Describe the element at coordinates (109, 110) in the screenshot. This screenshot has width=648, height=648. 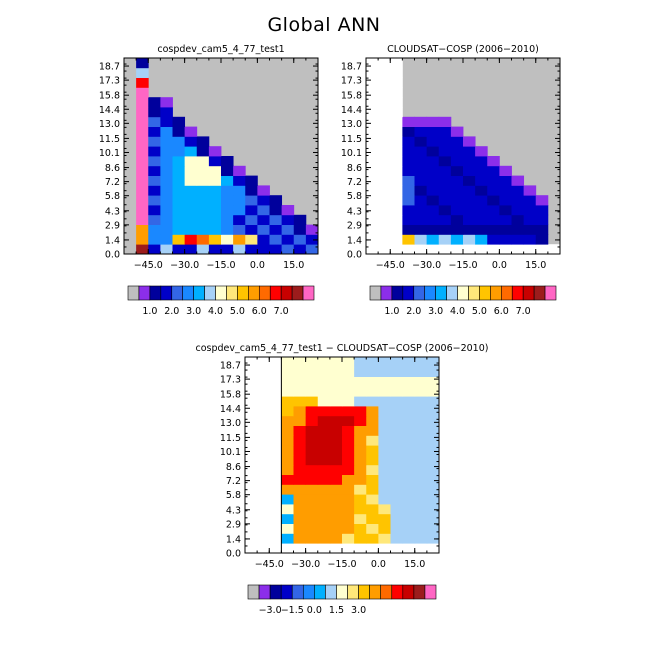
I see `y-tick-label: 14.4` at that location.